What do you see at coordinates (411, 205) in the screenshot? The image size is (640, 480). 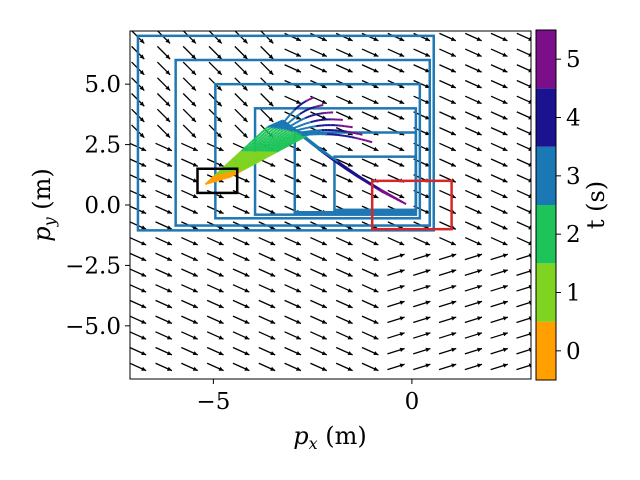 I see `goal-box` at bounding box center [411, 205].